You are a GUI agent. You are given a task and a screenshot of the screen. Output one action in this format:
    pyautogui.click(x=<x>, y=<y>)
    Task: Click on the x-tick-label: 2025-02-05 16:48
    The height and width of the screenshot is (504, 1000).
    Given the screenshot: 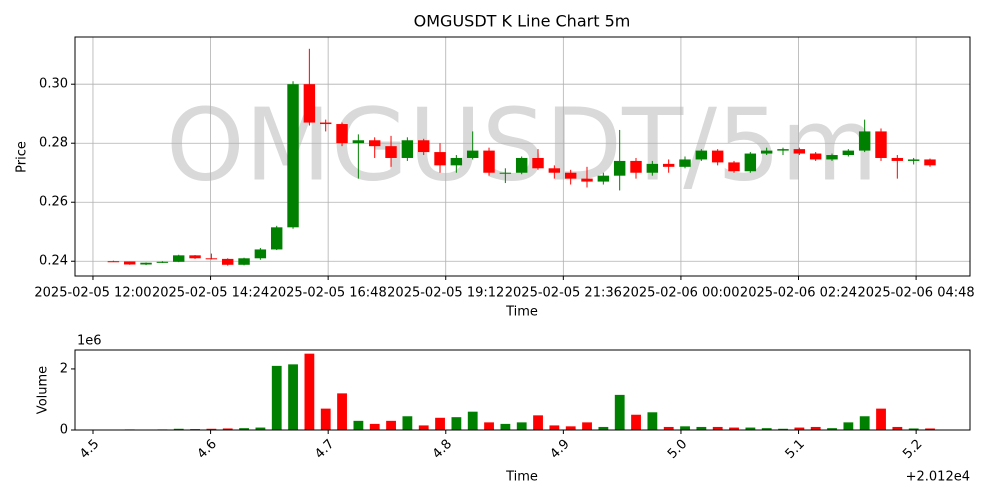 What is the action you would take?
    pyautogui.click(x=328, y=293)
    